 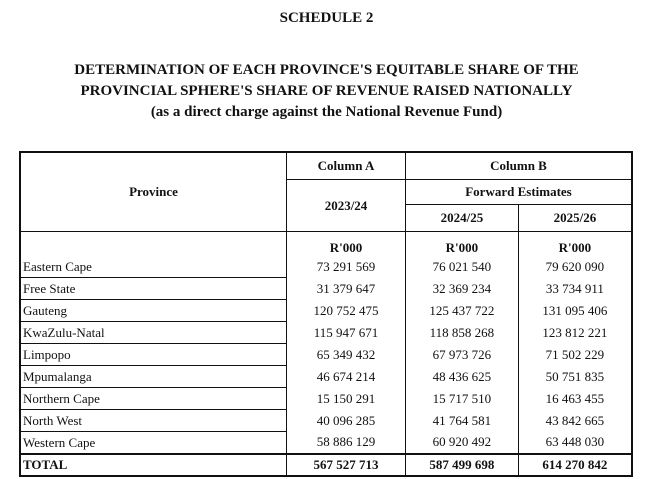 I want to click on total-label: TOTAL, so click(x=153, y=464).